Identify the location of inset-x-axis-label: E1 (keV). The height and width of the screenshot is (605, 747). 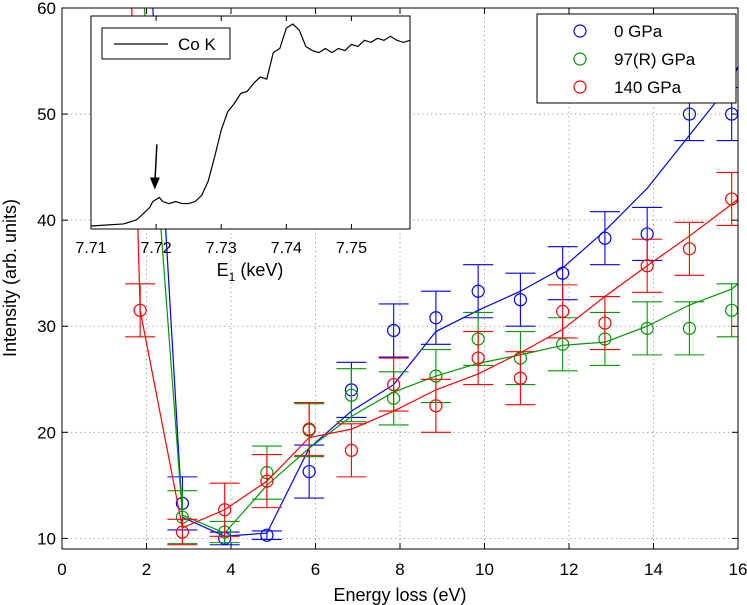
(250, 272).